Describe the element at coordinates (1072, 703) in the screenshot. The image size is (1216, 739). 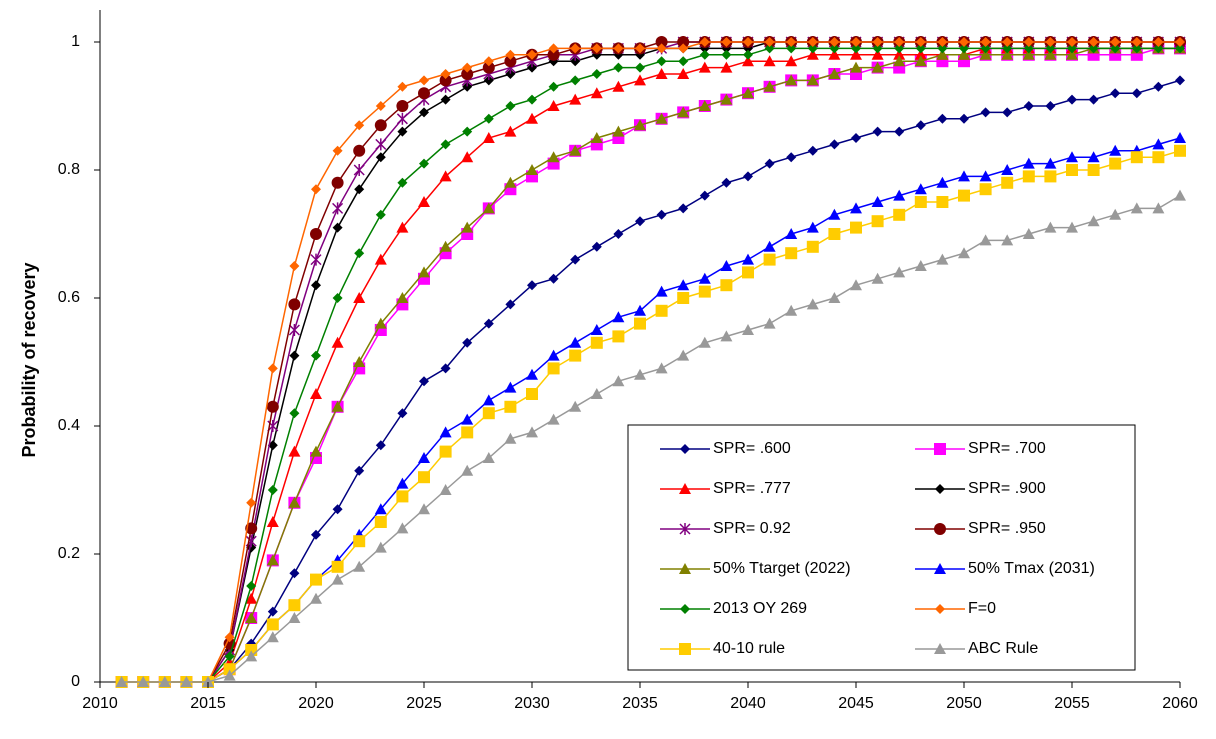
I see `x-tick-label: 2055` at that location.